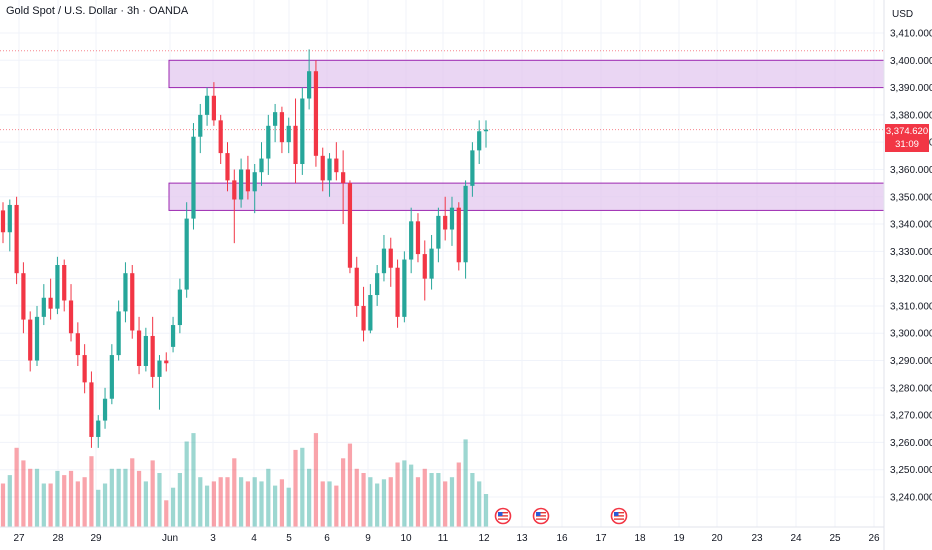  What do you see at coordinates (907, 138) in the screenshot?
I see `last-price-badge: 3,374.620 31:09` at bounding box center [907, 138].